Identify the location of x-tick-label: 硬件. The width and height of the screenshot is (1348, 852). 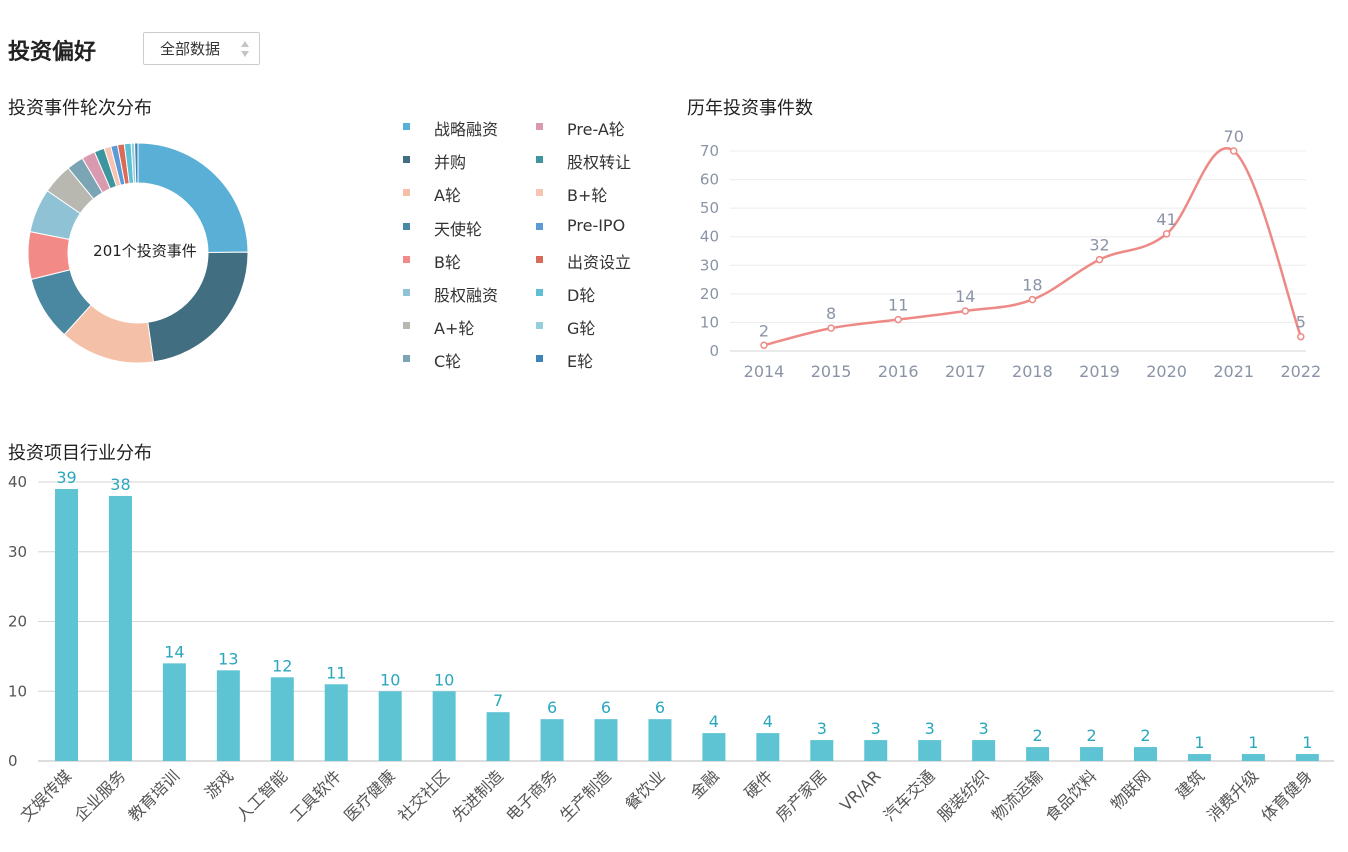
(759, 784).